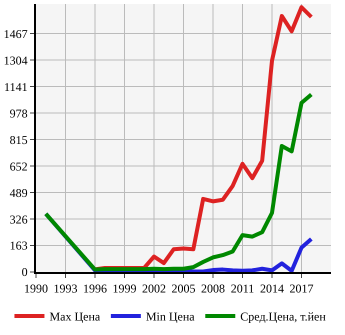  I want to click on legend-label: Max Цена, so click(75, 317).